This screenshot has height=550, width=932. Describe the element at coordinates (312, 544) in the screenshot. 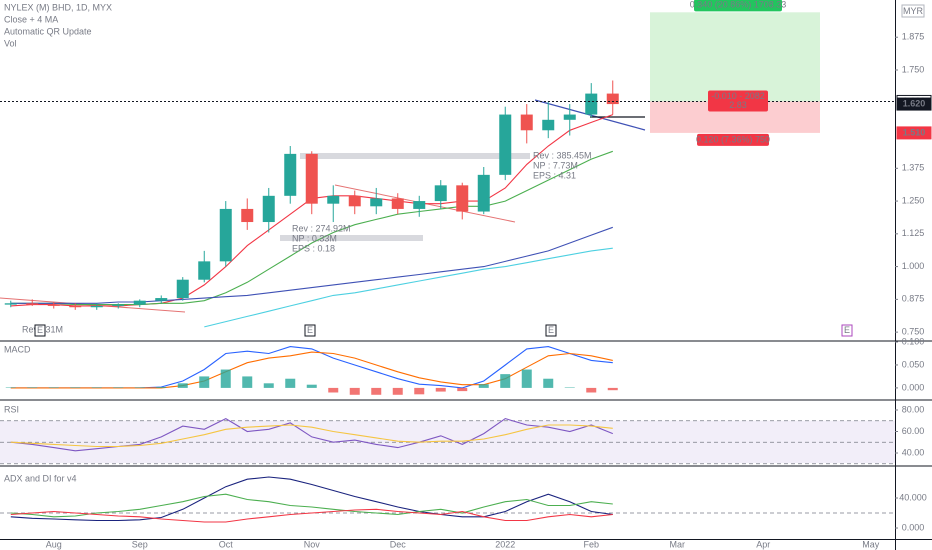

I see `x-tick-label: Nov` at that location.